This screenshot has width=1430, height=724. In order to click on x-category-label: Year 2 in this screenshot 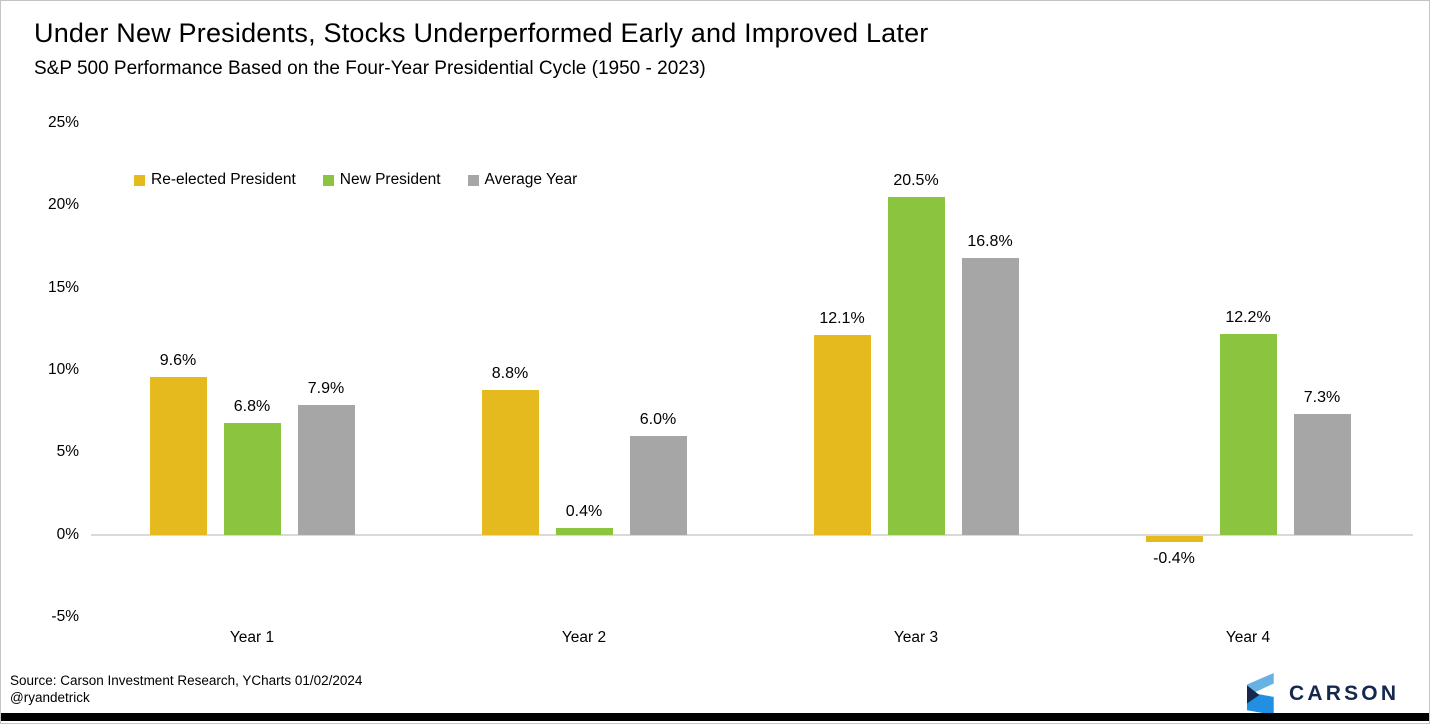, I will do `click(584, 637)`.